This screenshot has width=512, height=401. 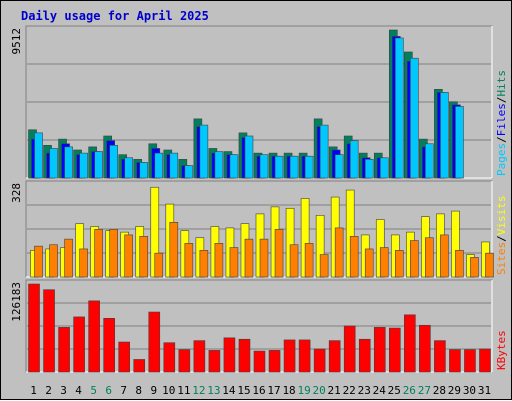 What do you see at coordinates (439, 390) in the screenshot?
I see `x-tick-label: 28` at bounding box center [439, 390].